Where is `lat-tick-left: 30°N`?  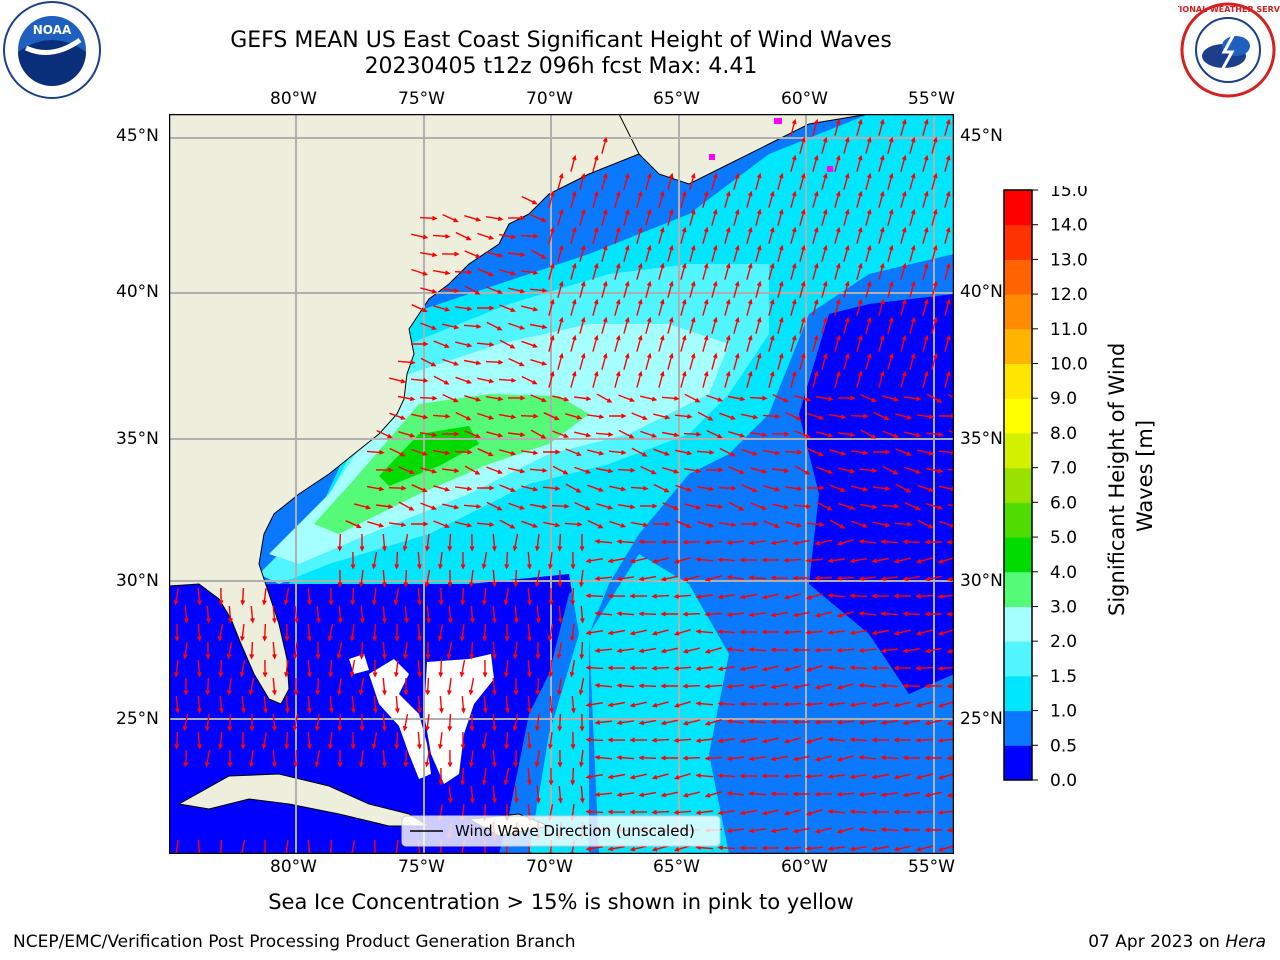
lat-tick-left: 30°N is located at coordinates (137, 581).